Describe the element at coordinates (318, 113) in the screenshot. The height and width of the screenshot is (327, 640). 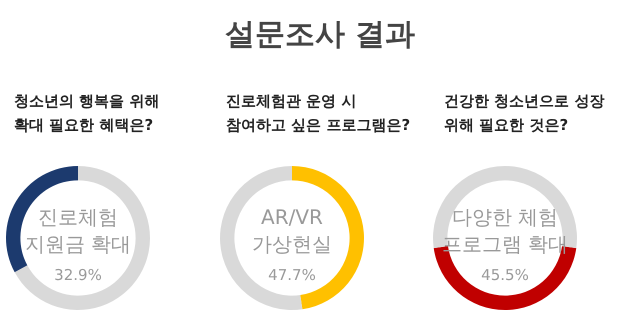
I see `chart-subtitle: 진로체험관 운영 시 참여하고 싶은 프로그램은?` at that location.